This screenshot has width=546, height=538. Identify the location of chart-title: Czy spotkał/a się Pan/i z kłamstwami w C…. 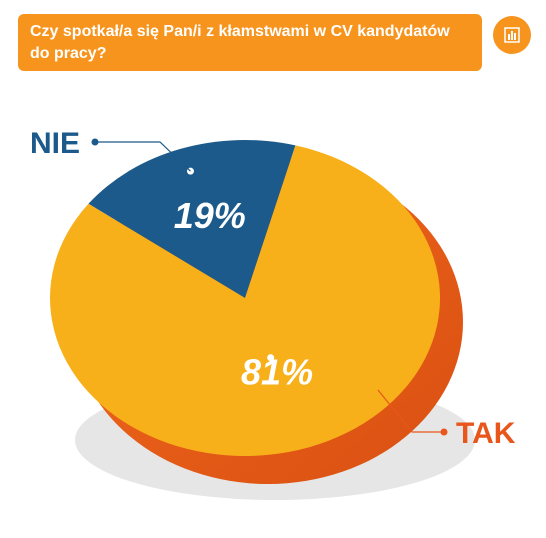
(250, 42).